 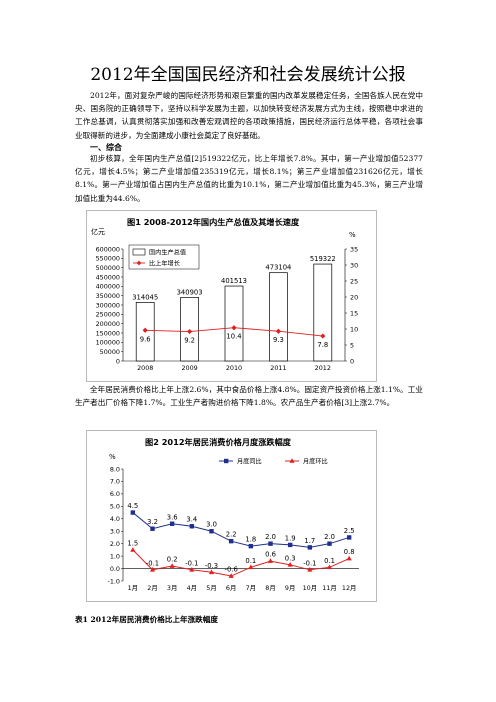 I want to click on section-heading-general: 一、综合, so click(x=106, y=147).